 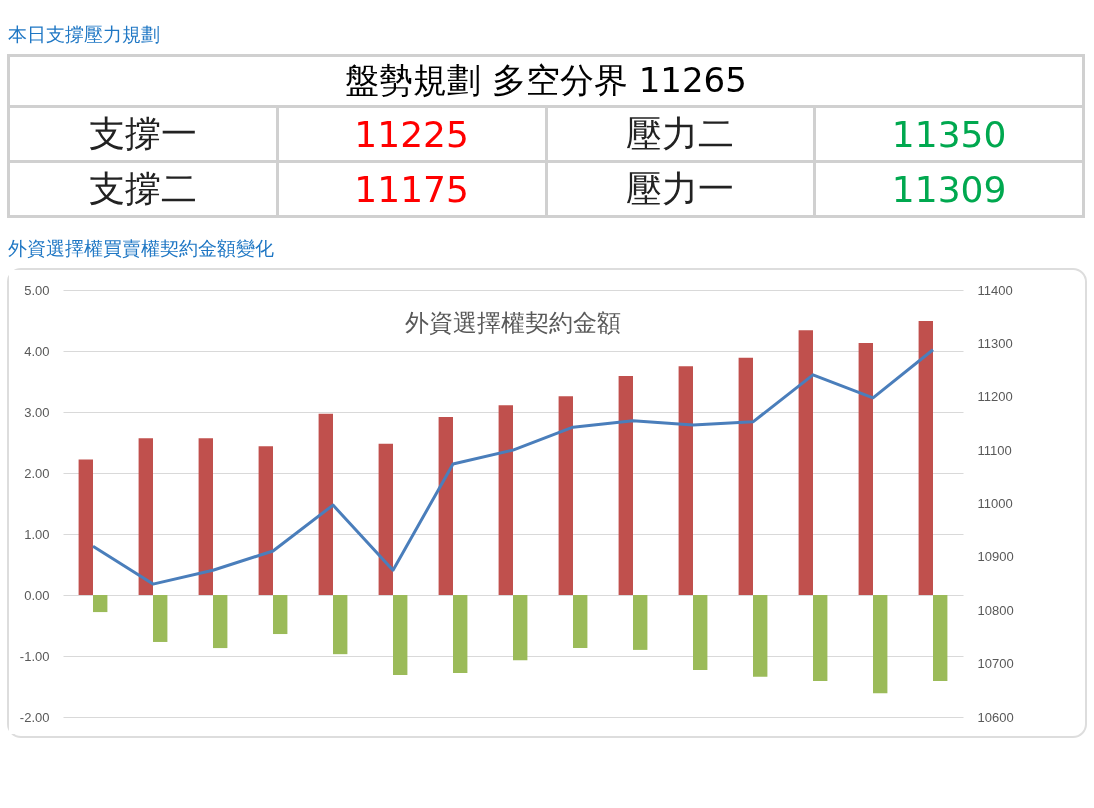 What do you see at coordinates (141, 248) in the screenshot?
I see `chart-subtitle: 外資選擇權買賣權契約金額變化` at bounding box center [141, 248].